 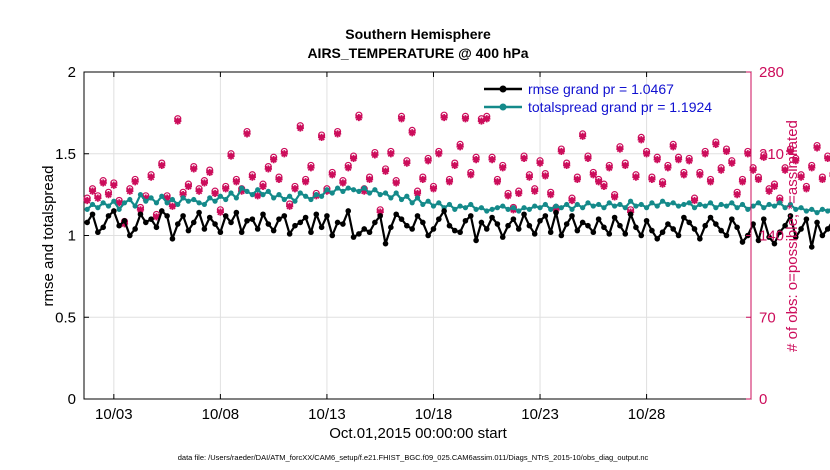 I want to click on chart-title: Southern Hemisphere, so click(x=418, y=34).